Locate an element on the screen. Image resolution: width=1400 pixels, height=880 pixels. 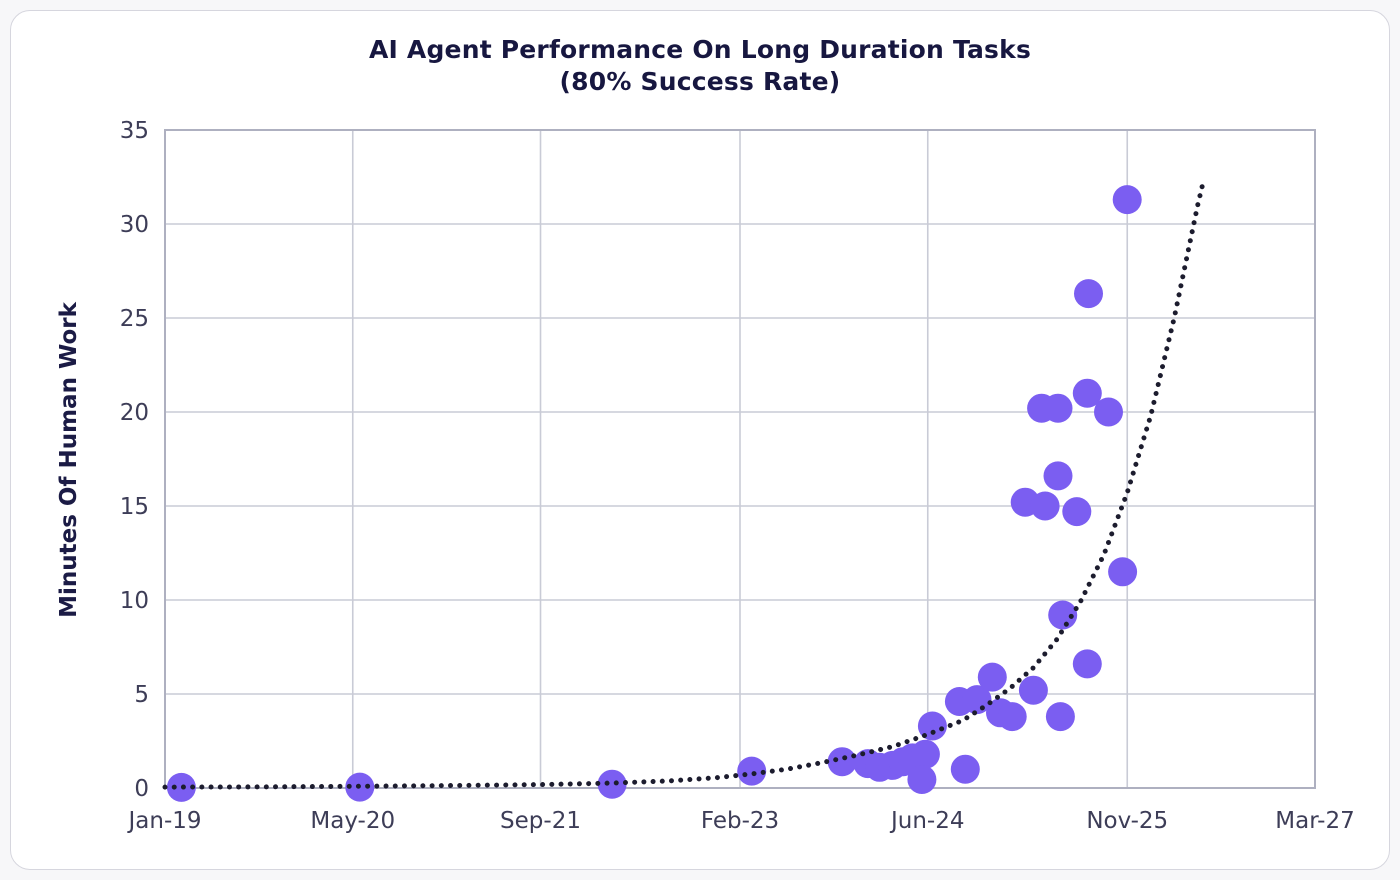
x-tick-label: Nov-25 is located at coordinates (1127, 821).